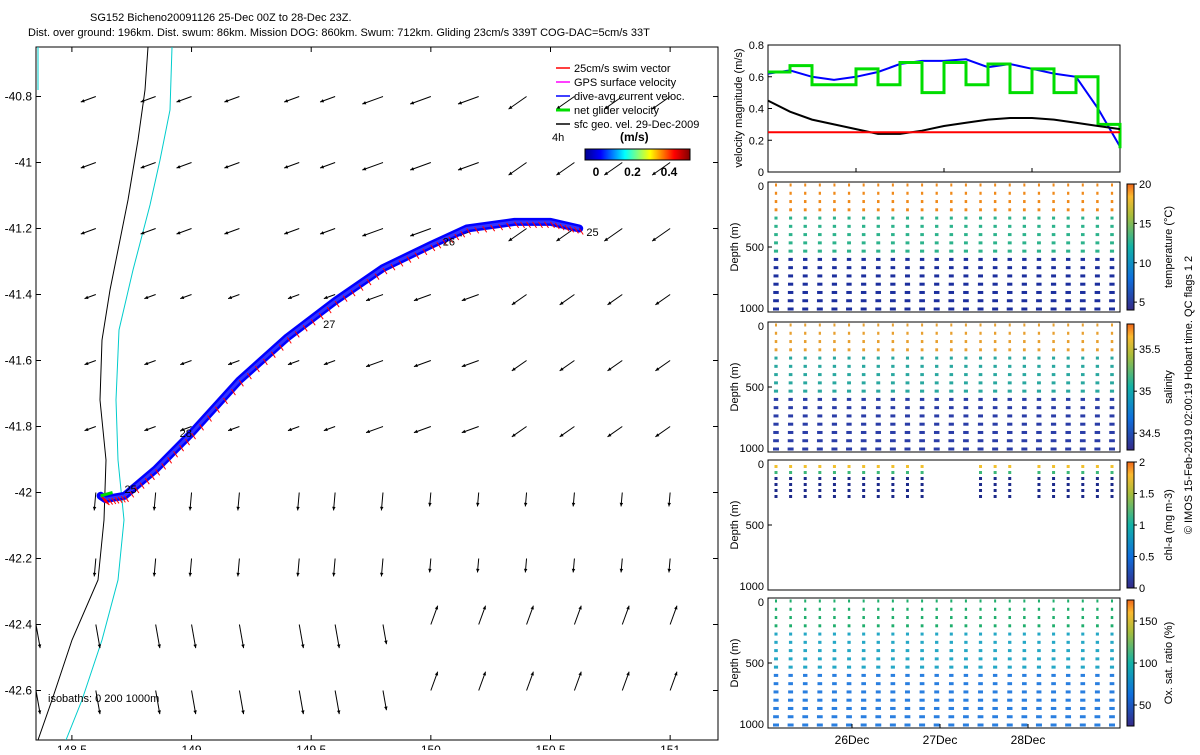  What do you see at coordinates (106, 494) in the screenshot?
I see `net-glider-velocity-mark` at bounding box center [106, 494].